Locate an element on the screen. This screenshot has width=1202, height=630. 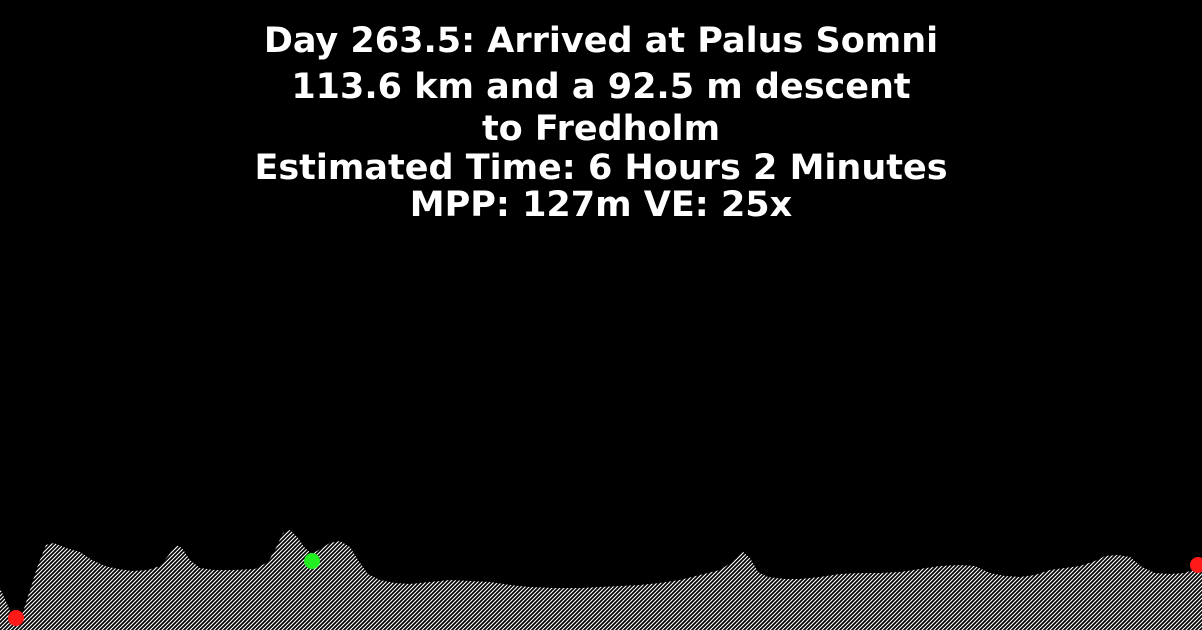
destination-text: to Fredholm is located at coordinates (601, 129).